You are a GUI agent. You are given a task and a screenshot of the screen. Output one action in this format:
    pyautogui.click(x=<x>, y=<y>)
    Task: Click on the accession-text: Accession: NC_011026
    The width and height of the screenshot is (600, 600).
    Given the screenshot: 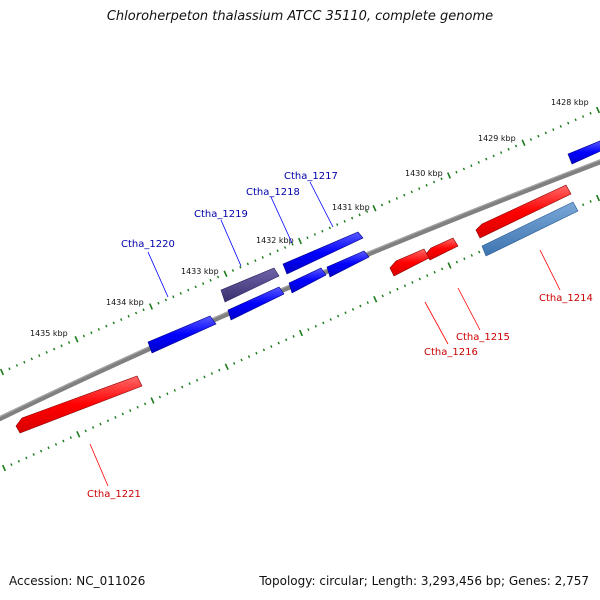 What is the action you would take?
    pyautogui.click(x=77, y=581)
    